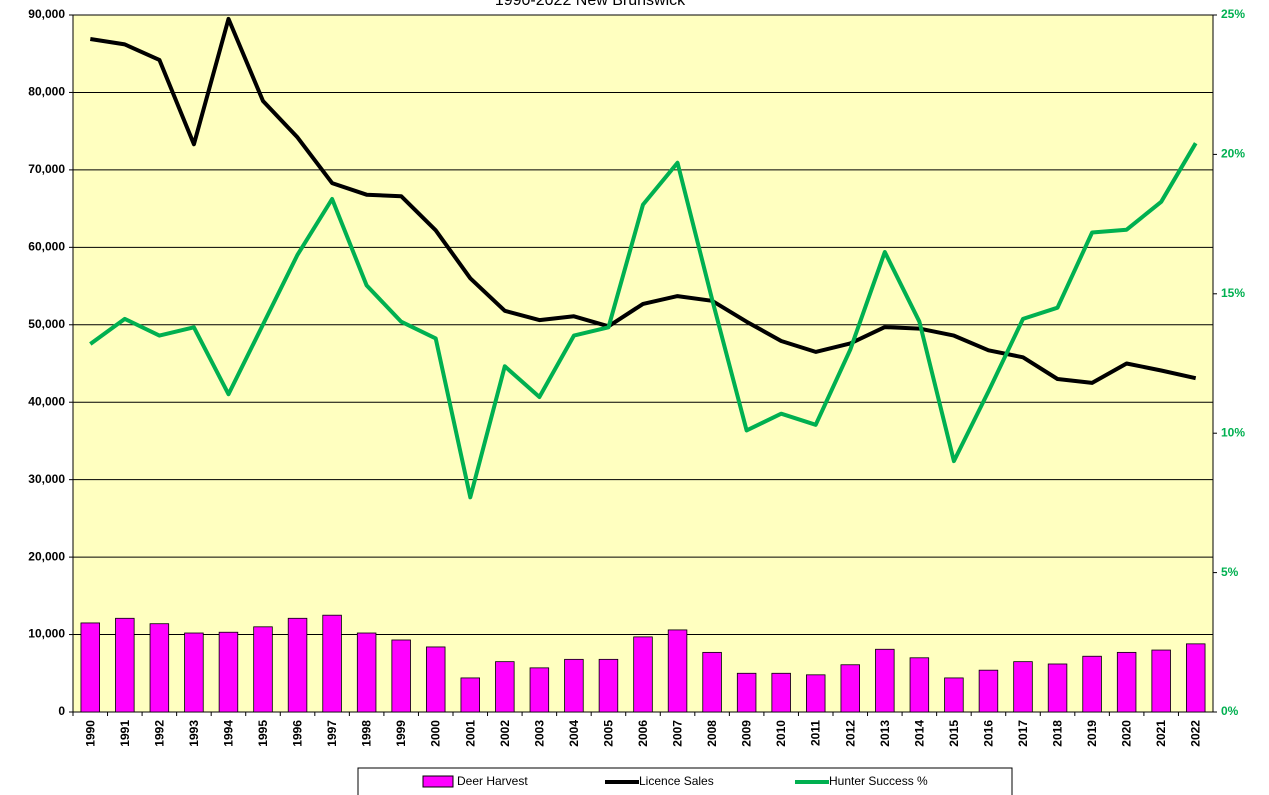 Image resolution: width=1269 pixels, height=795 pixels. Describe the element at coordinates (608, 733) in the screenshot. I see `x-tick-label: 2005` at that location.